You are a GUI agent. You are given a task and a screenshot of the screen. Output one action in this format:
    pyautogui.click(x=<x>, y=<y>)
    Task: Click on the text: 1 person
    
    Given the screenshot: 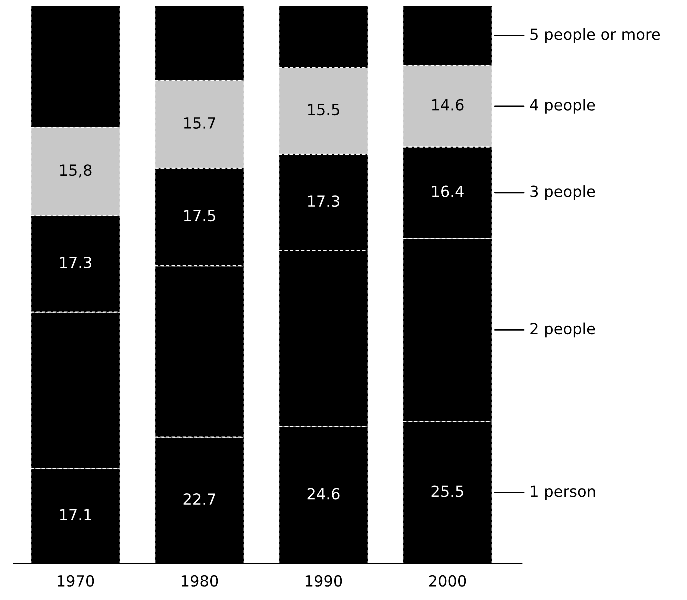 What is the action you would take?
    pyautogui.click(x=563, y=493)
    